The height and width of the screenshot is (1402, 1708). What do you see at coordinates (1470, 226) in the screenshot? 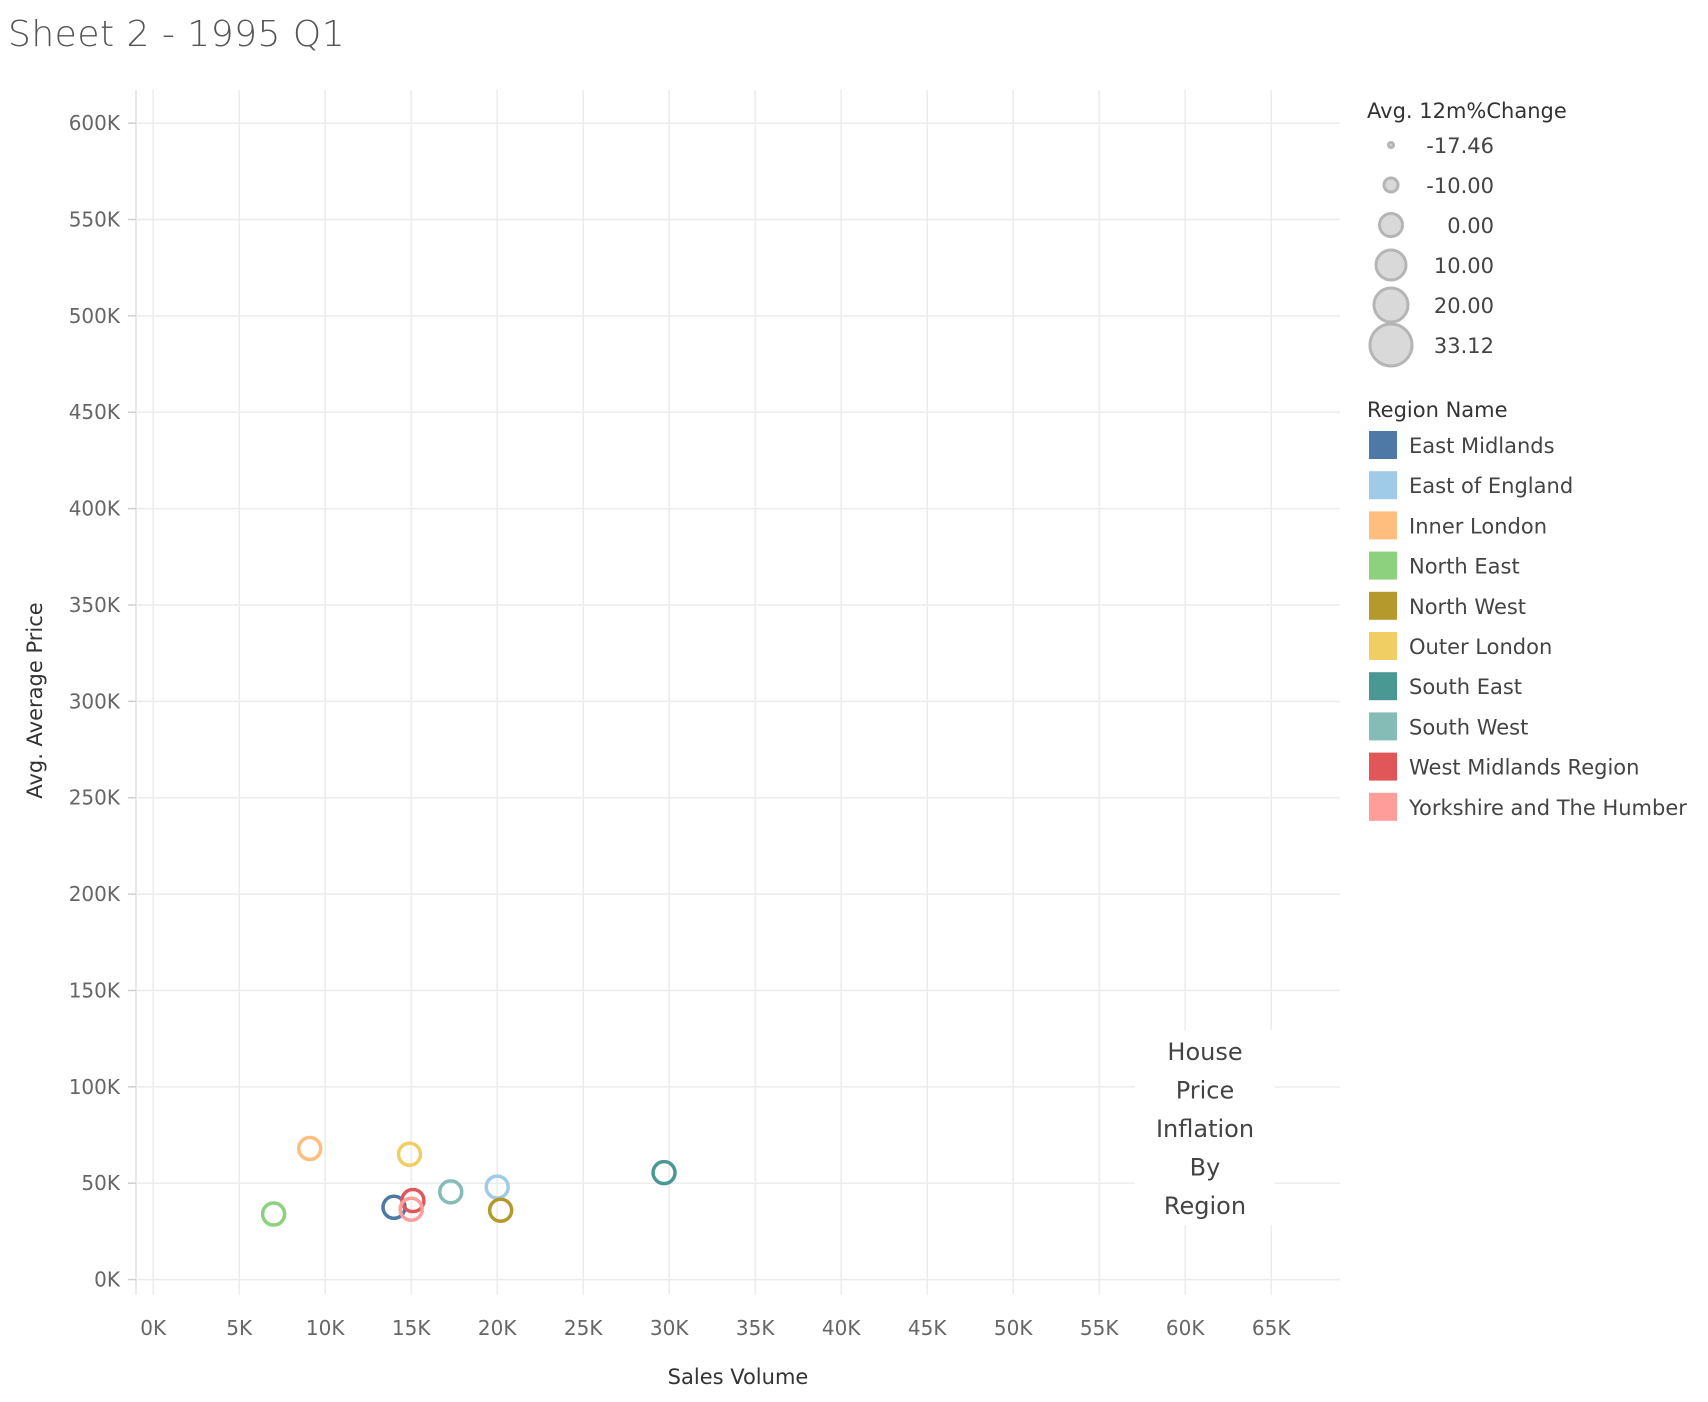
I see `size-legend-label: 0.00` at bounding box center [1470, 226].